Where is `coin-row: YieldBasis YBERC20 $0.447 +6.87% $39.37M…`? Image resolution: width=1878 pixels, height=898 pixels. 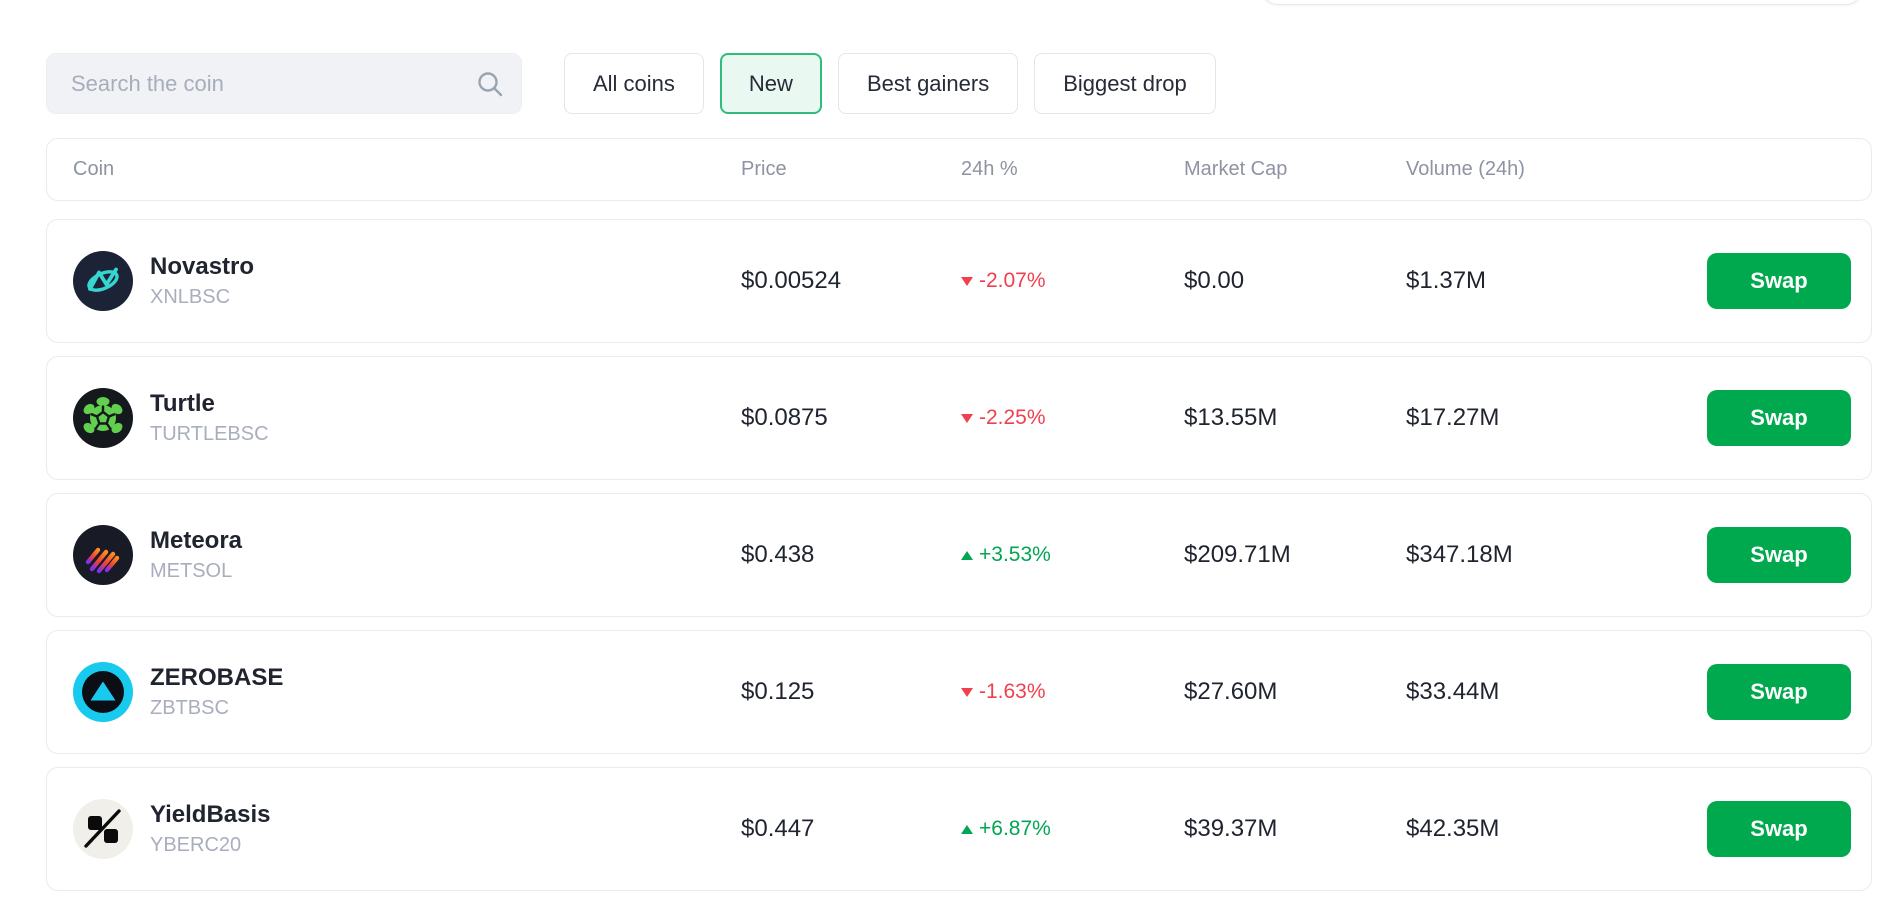 coin-row: YieldBasis YBERC20 $0.447 +6.87% $39.37M… is located at coordinates (959, 829).